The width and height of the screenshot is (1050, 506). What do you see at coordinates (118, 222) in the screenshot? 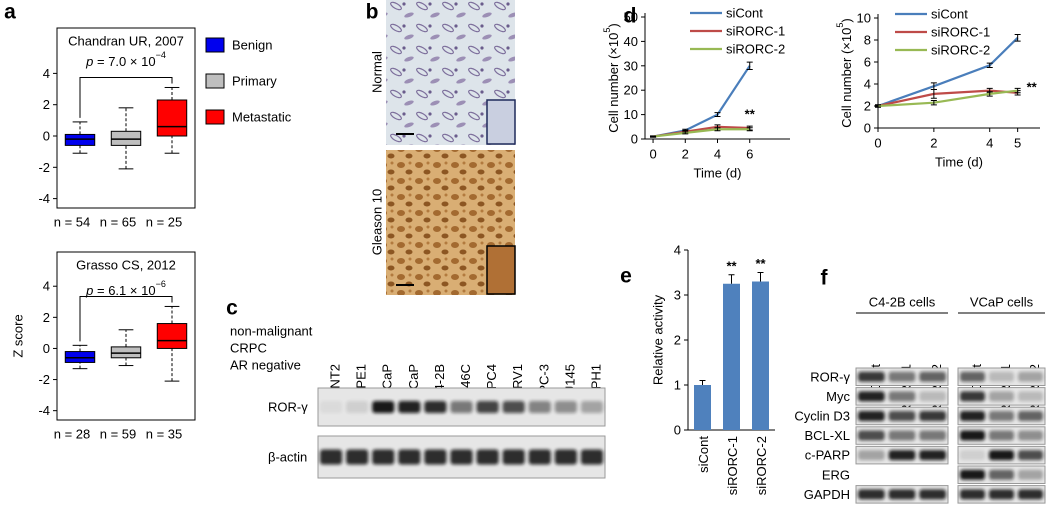
I see `x-tick-label: n = 65` at bounding box center [118, 222].